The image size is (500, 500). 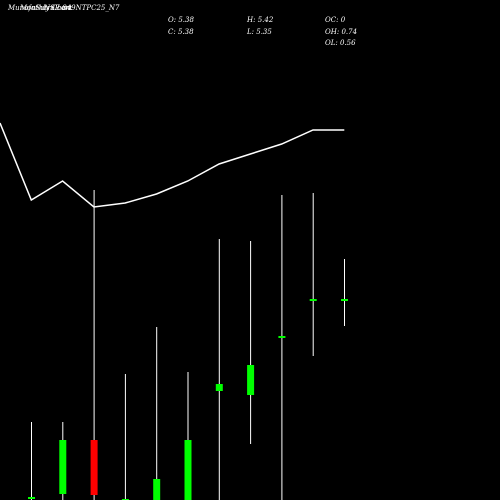 I want to click on symbol-label: NSE 849NTPC25_N7, so click(x=82, y=8).